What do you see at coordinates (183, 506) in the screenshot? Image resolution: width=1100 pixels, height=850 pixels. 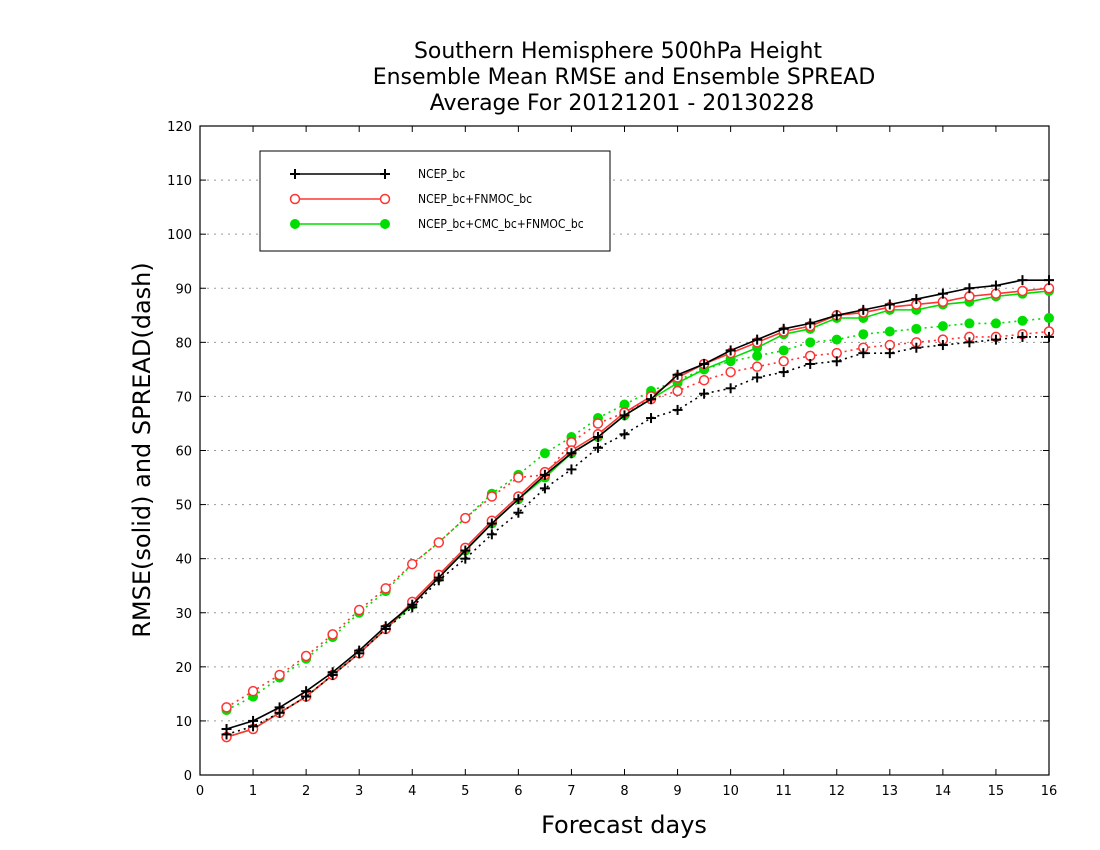 I see `y-tick-label: 50` at bounding box center [183, 506].